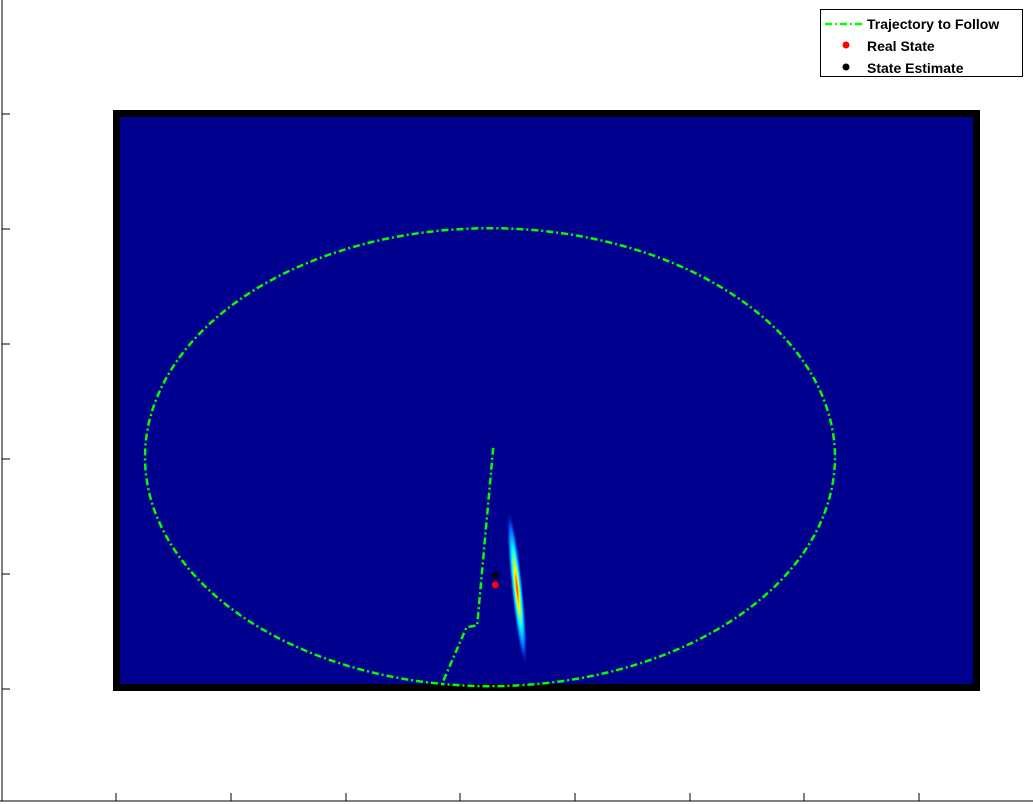 The height and width of the screenshot is (804, 1033). What do you see at coordinates (846, 67) in the screenshot?
I see `legend-black-dot-icon` at bounding box center [846, 67].